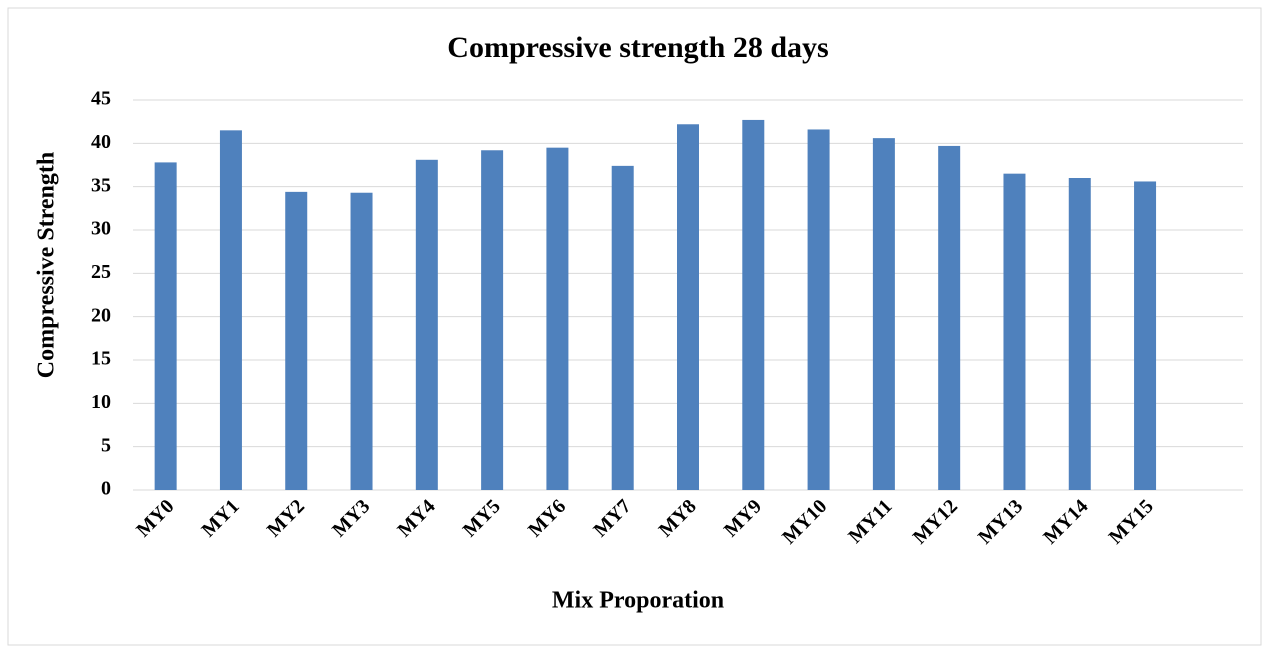  What do you see at coordinates (47, 265) in the screenshot?
I see `y-axis-label: Compressive Strength` at bounding box center [47, 265].